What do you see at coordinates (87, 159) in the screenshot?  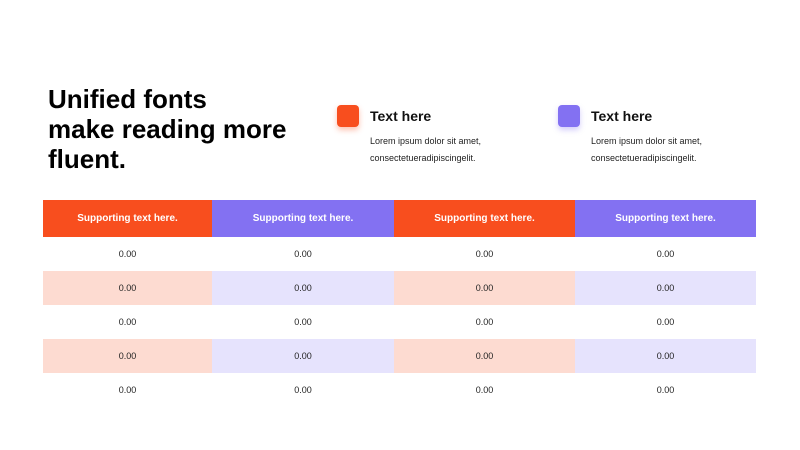 I see `slide-title-line-3: fluent.` at bounding box center [87, 159].